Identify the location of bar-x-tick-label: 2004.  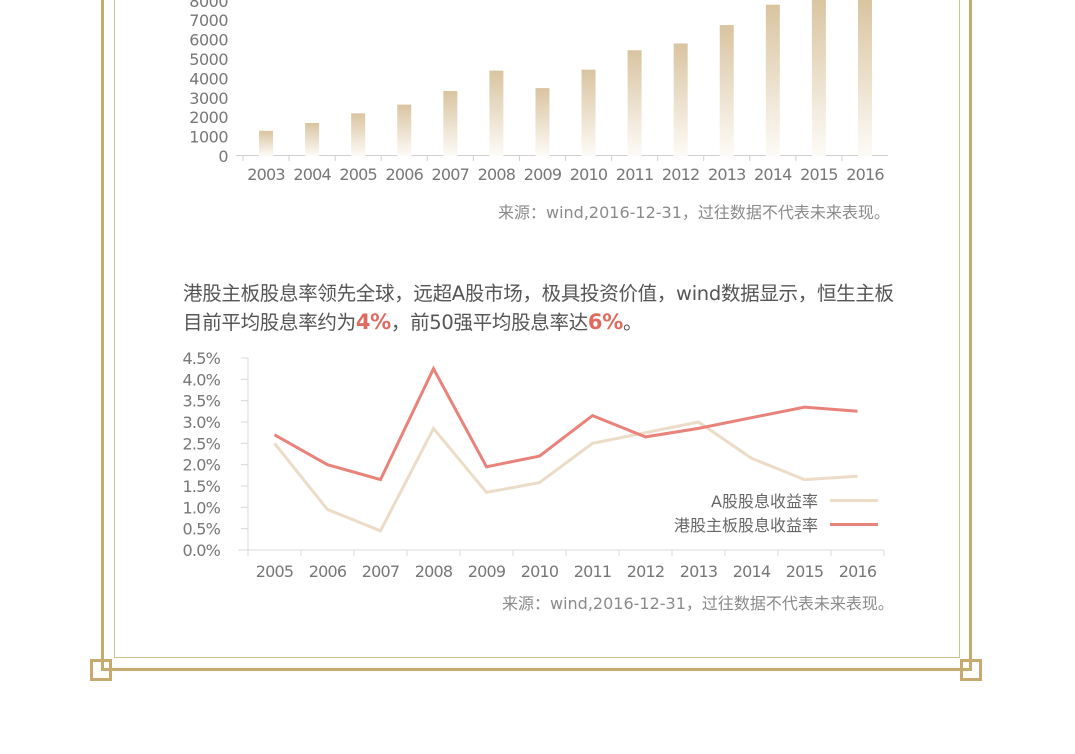
(312, 174).